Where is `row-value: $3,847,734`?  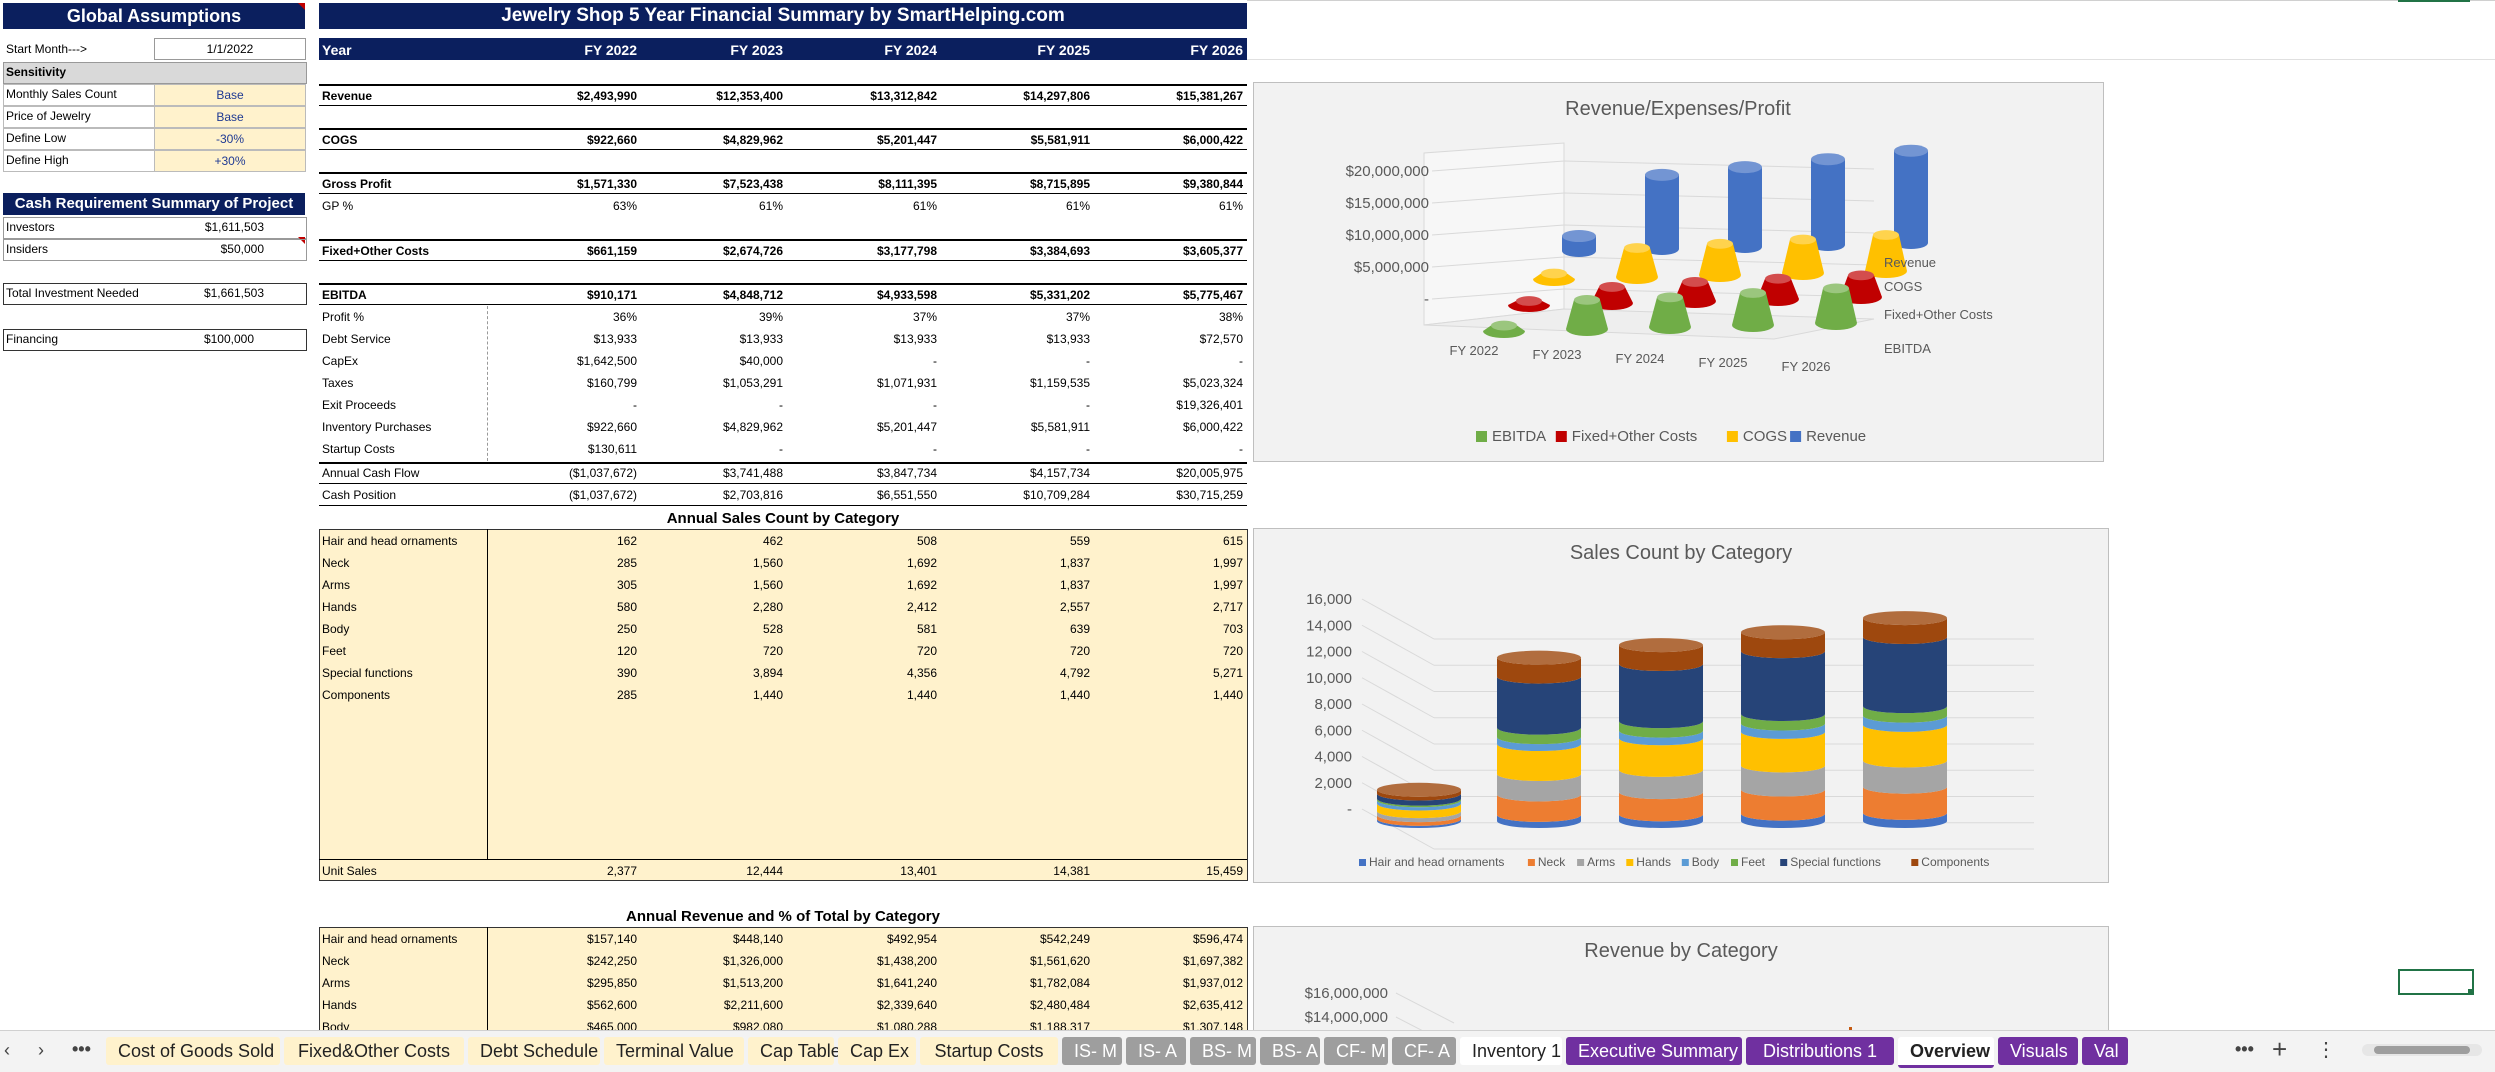 row-value: $3,847,734 is located at coordinates (906, 473).